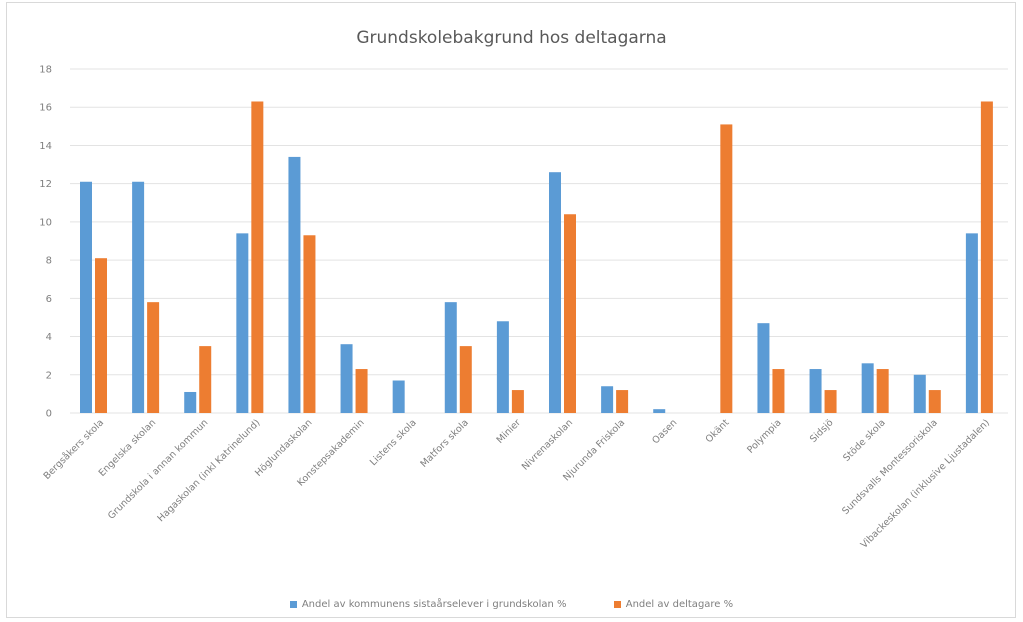 The image size is (1023, 622). Describe the element at coordinates (49, 261) in the screenshot. I see `y-tick-label: 8` at that location.